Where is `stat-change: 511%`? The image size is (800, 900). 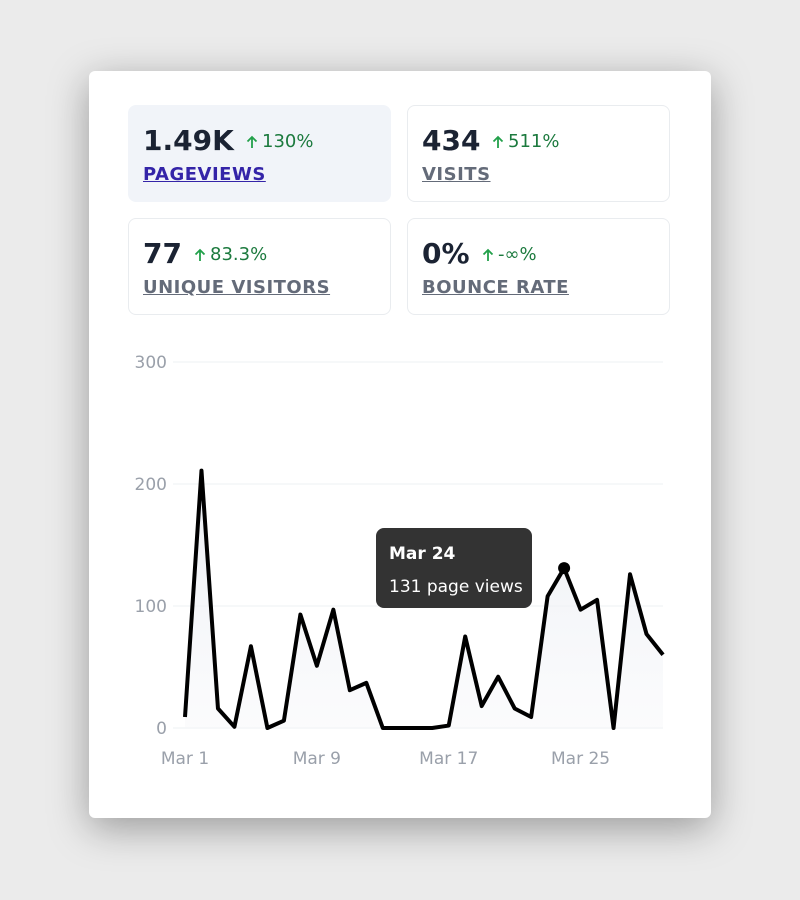
stat-change: 511% is located at coordinates (525, 141).